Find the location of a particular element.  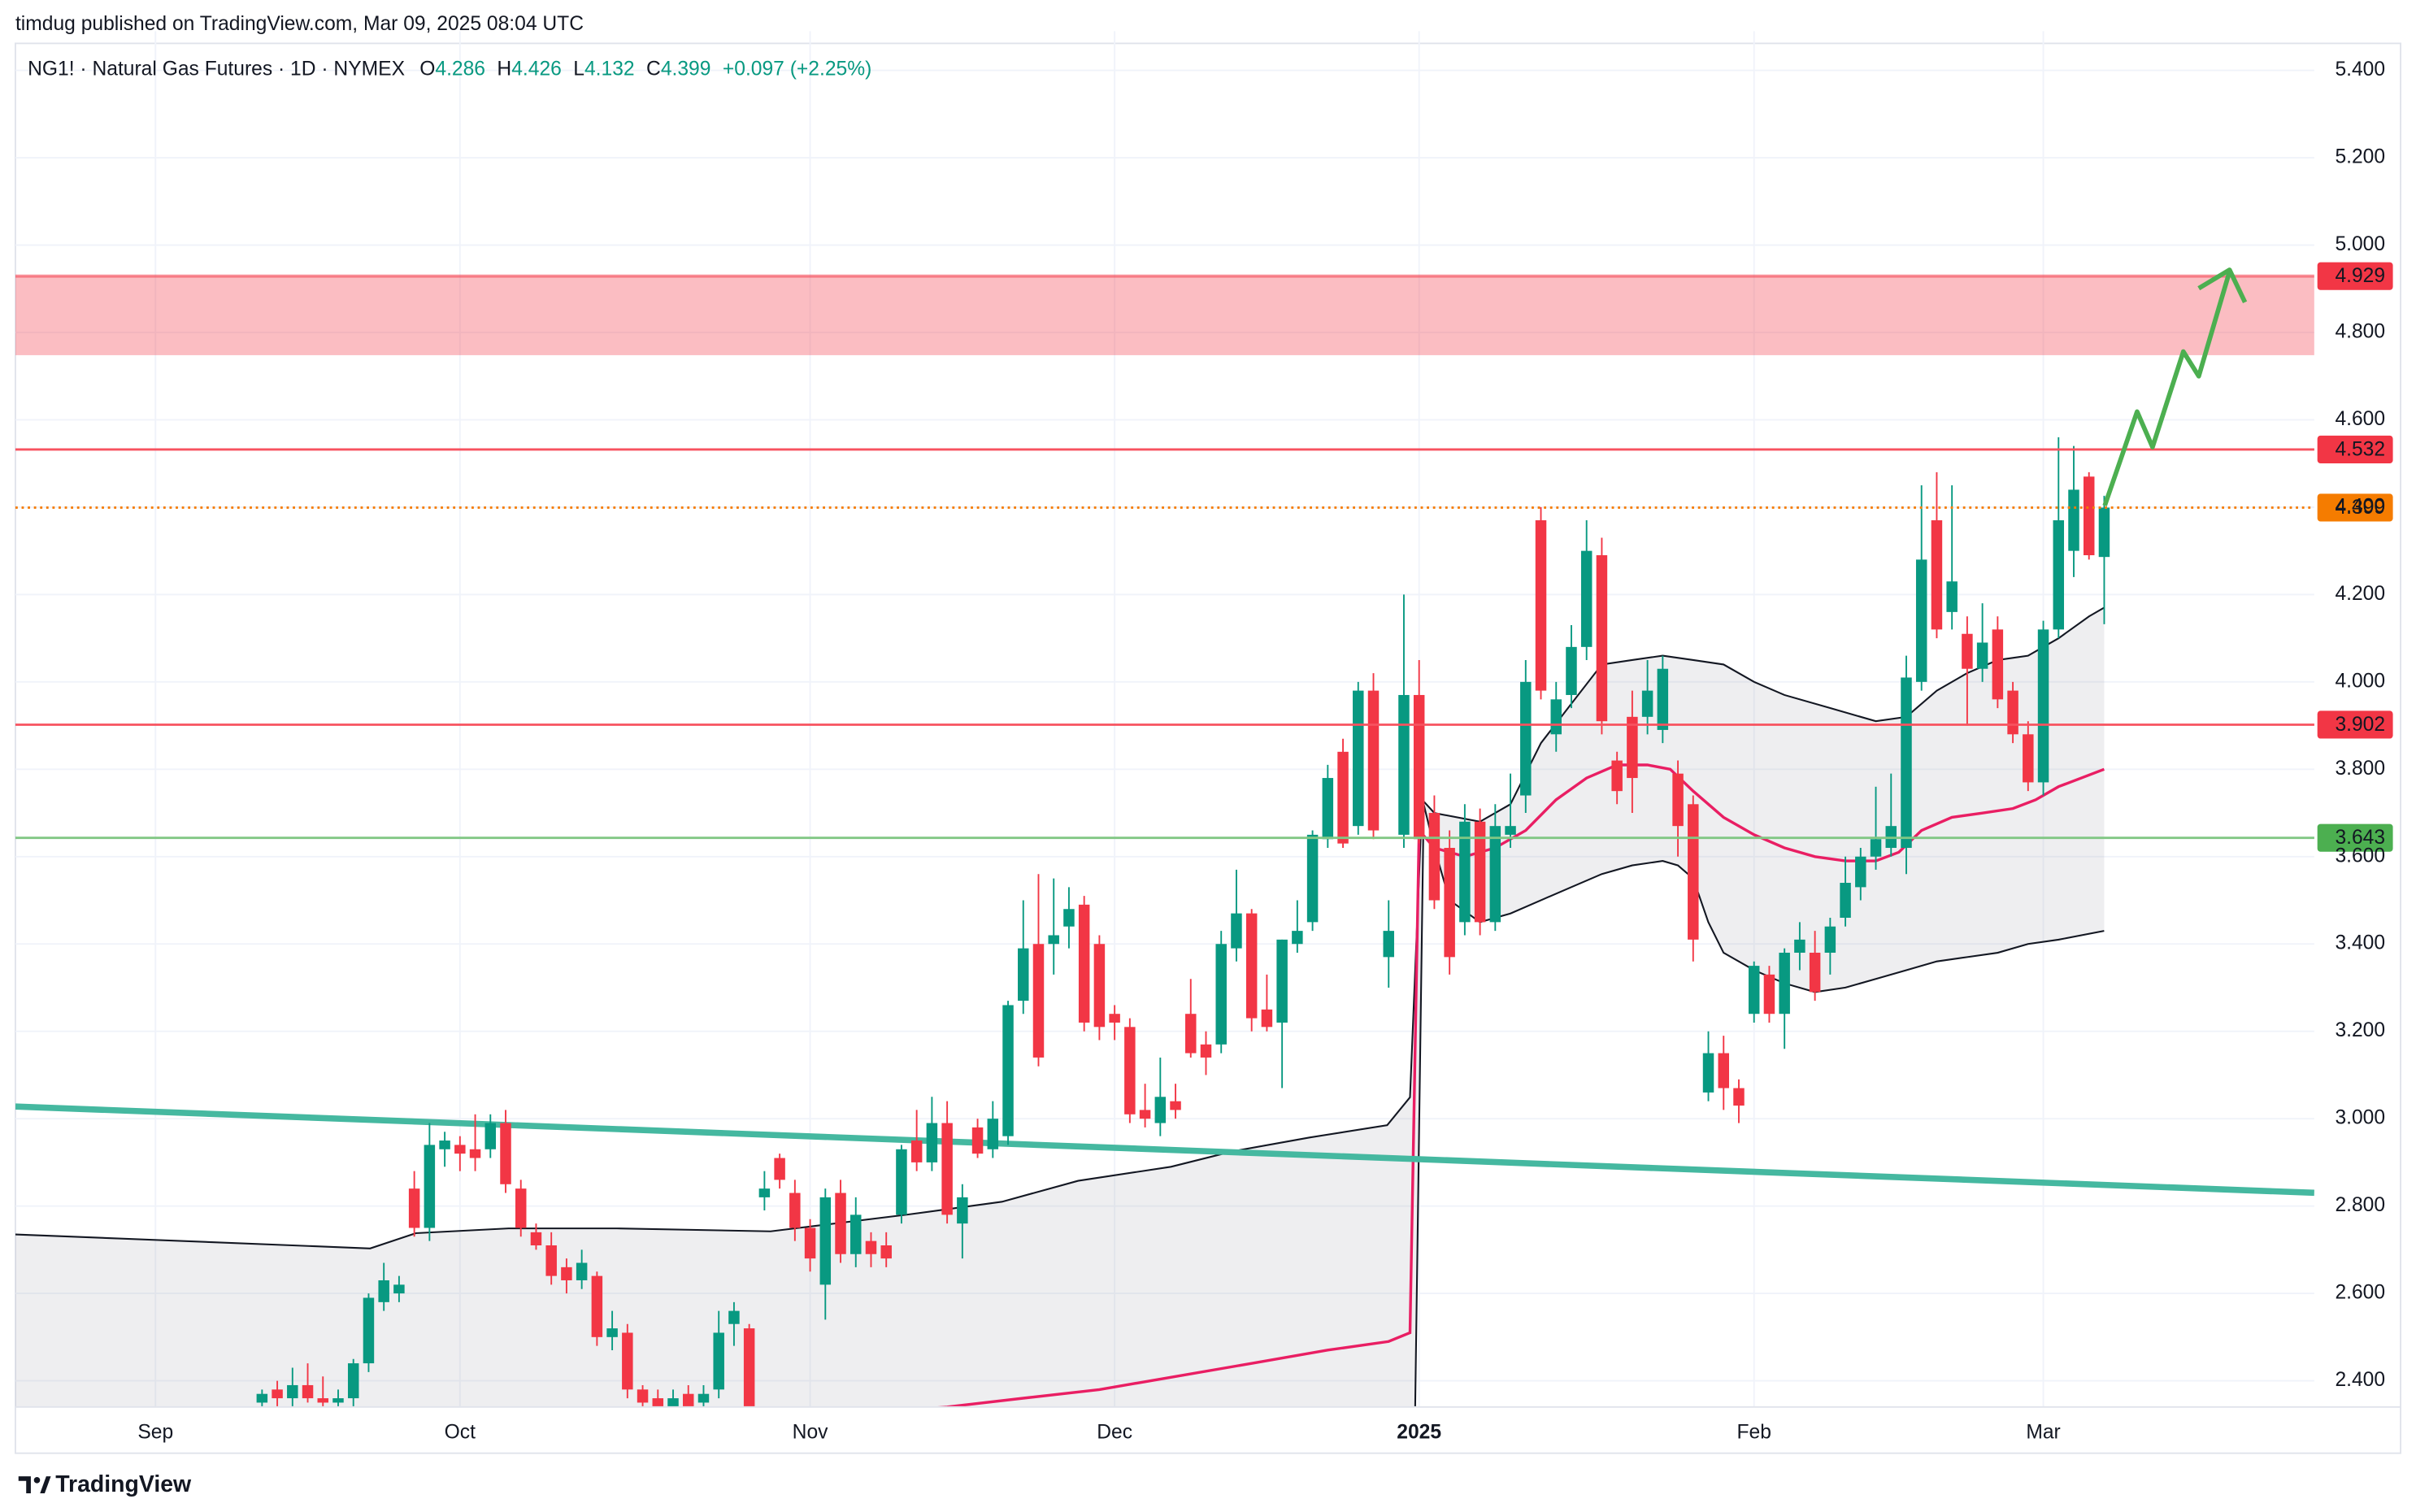

y-tick-label: 4.000 is located at coordinates (2360, 681).